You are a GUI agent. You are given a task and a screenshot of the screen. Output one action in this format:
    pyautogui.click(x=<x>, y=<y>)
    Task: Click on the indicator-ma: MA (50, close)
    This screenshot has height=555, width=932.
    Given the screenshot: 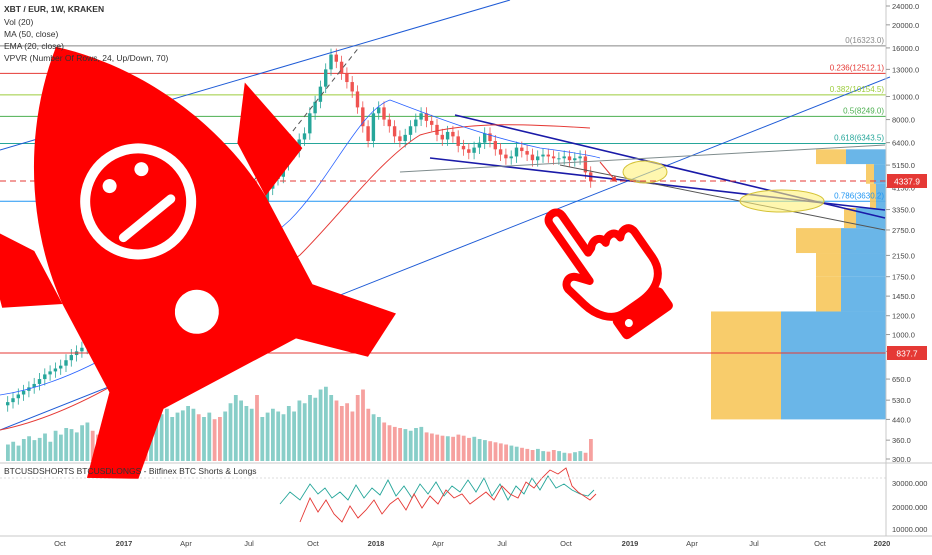 What is the action you would take?
    pyautogui.click(x=31, y=34)
    